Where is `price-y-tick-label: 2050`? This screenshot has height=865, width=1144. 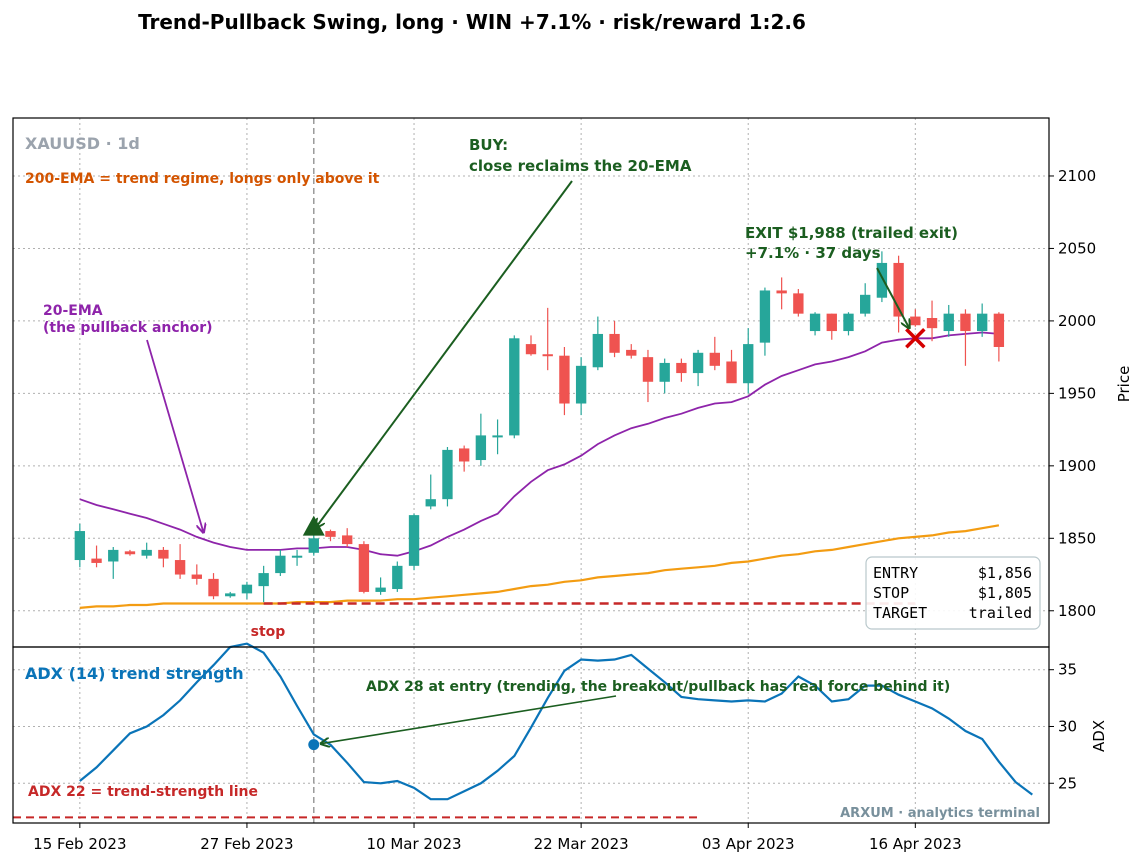
price-y-tick-label: 2050 is located at coordinates (1077, 248).